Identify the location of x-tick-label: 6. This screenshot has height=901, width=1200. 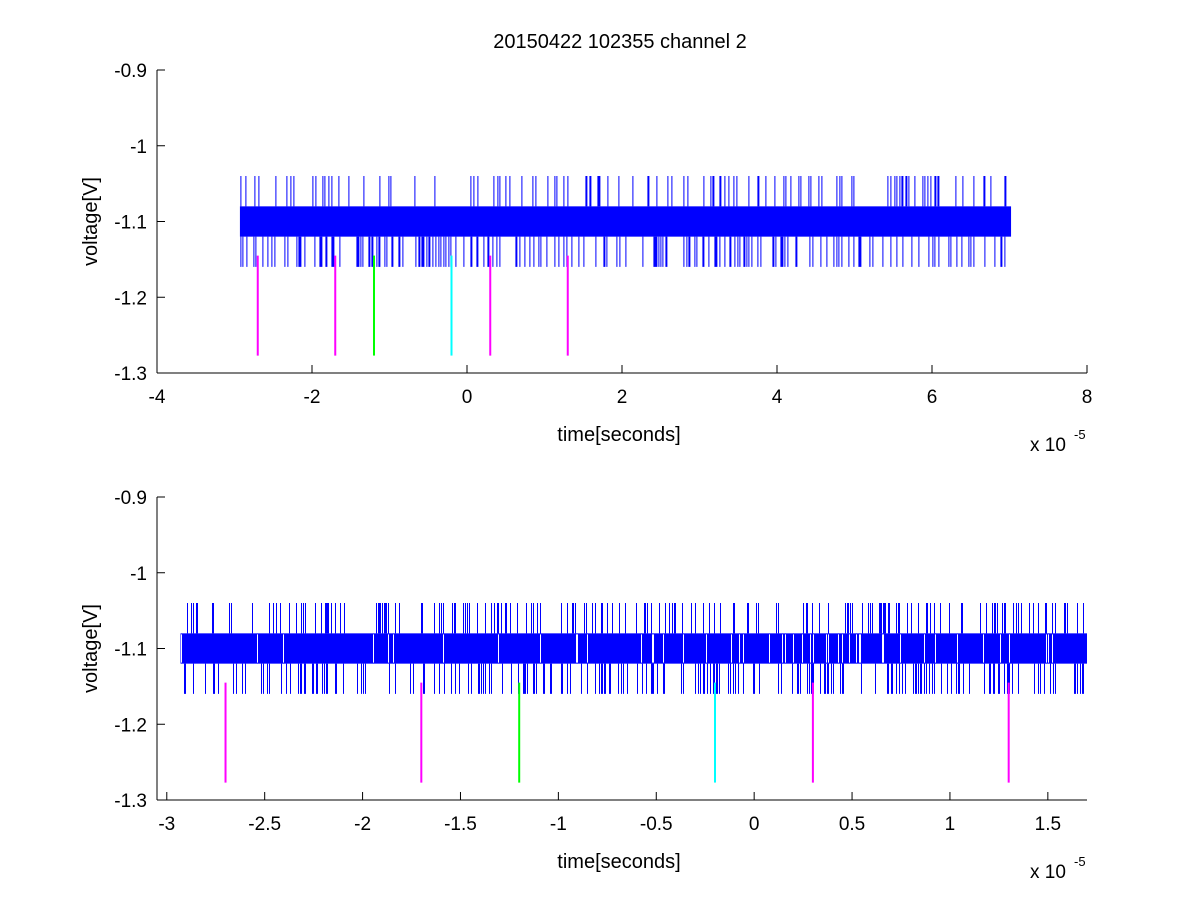
(932, 397).